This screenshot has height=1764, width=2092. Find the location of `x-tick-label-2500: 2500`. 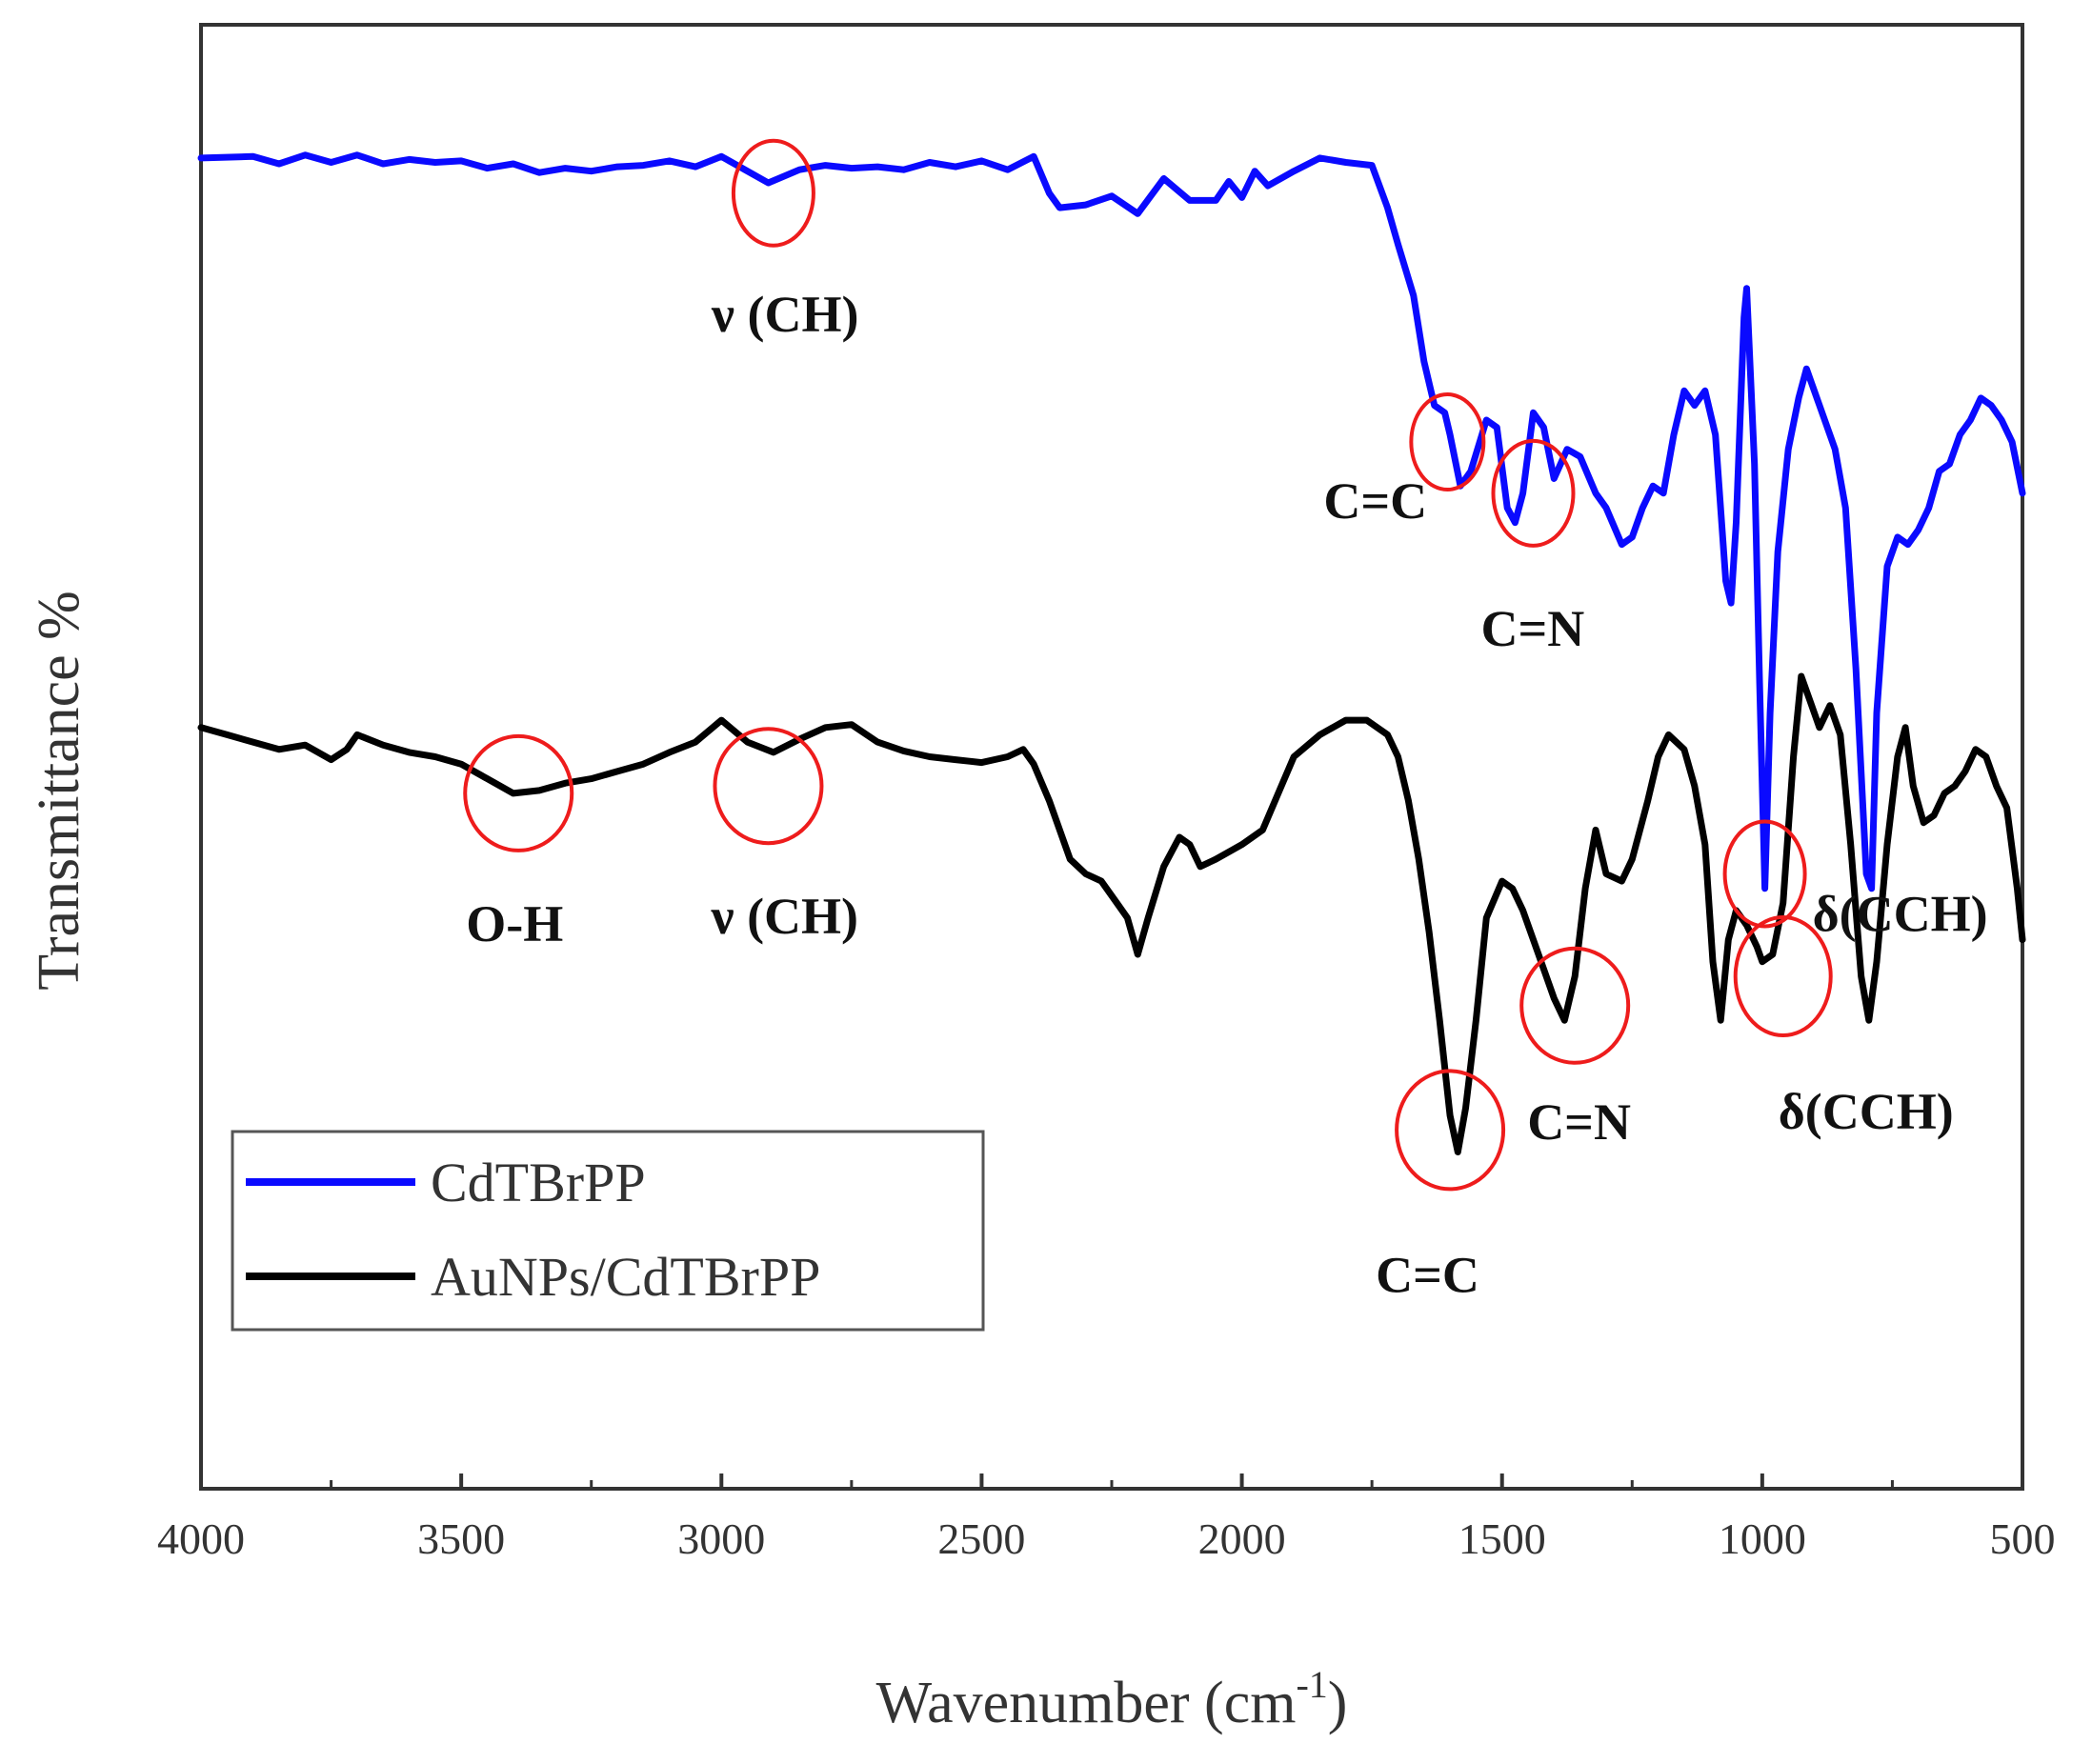

x-tick-label-2500: 2500 is located at coordinates (981, 1539).